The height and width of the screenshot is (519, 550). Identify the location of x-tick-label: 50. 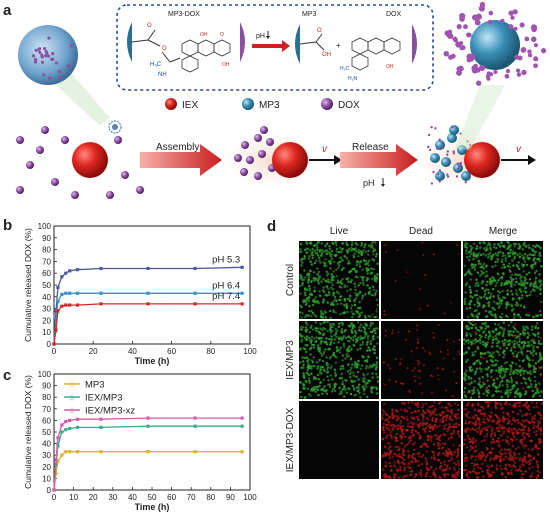
(152, 497).